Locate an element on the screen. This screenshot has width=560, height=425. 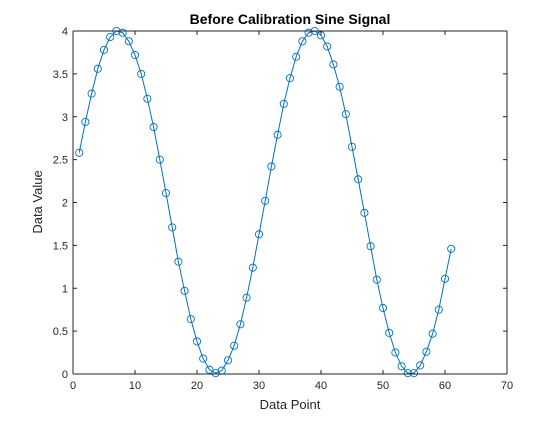
x-tick-label: 50 is located at coordinates (383, 386).